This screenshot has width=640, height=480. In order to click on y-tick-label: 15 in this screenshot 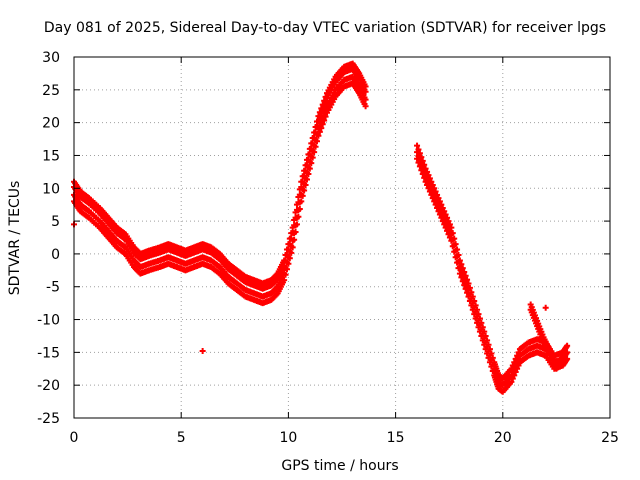, I will do `click(51, 156)`.